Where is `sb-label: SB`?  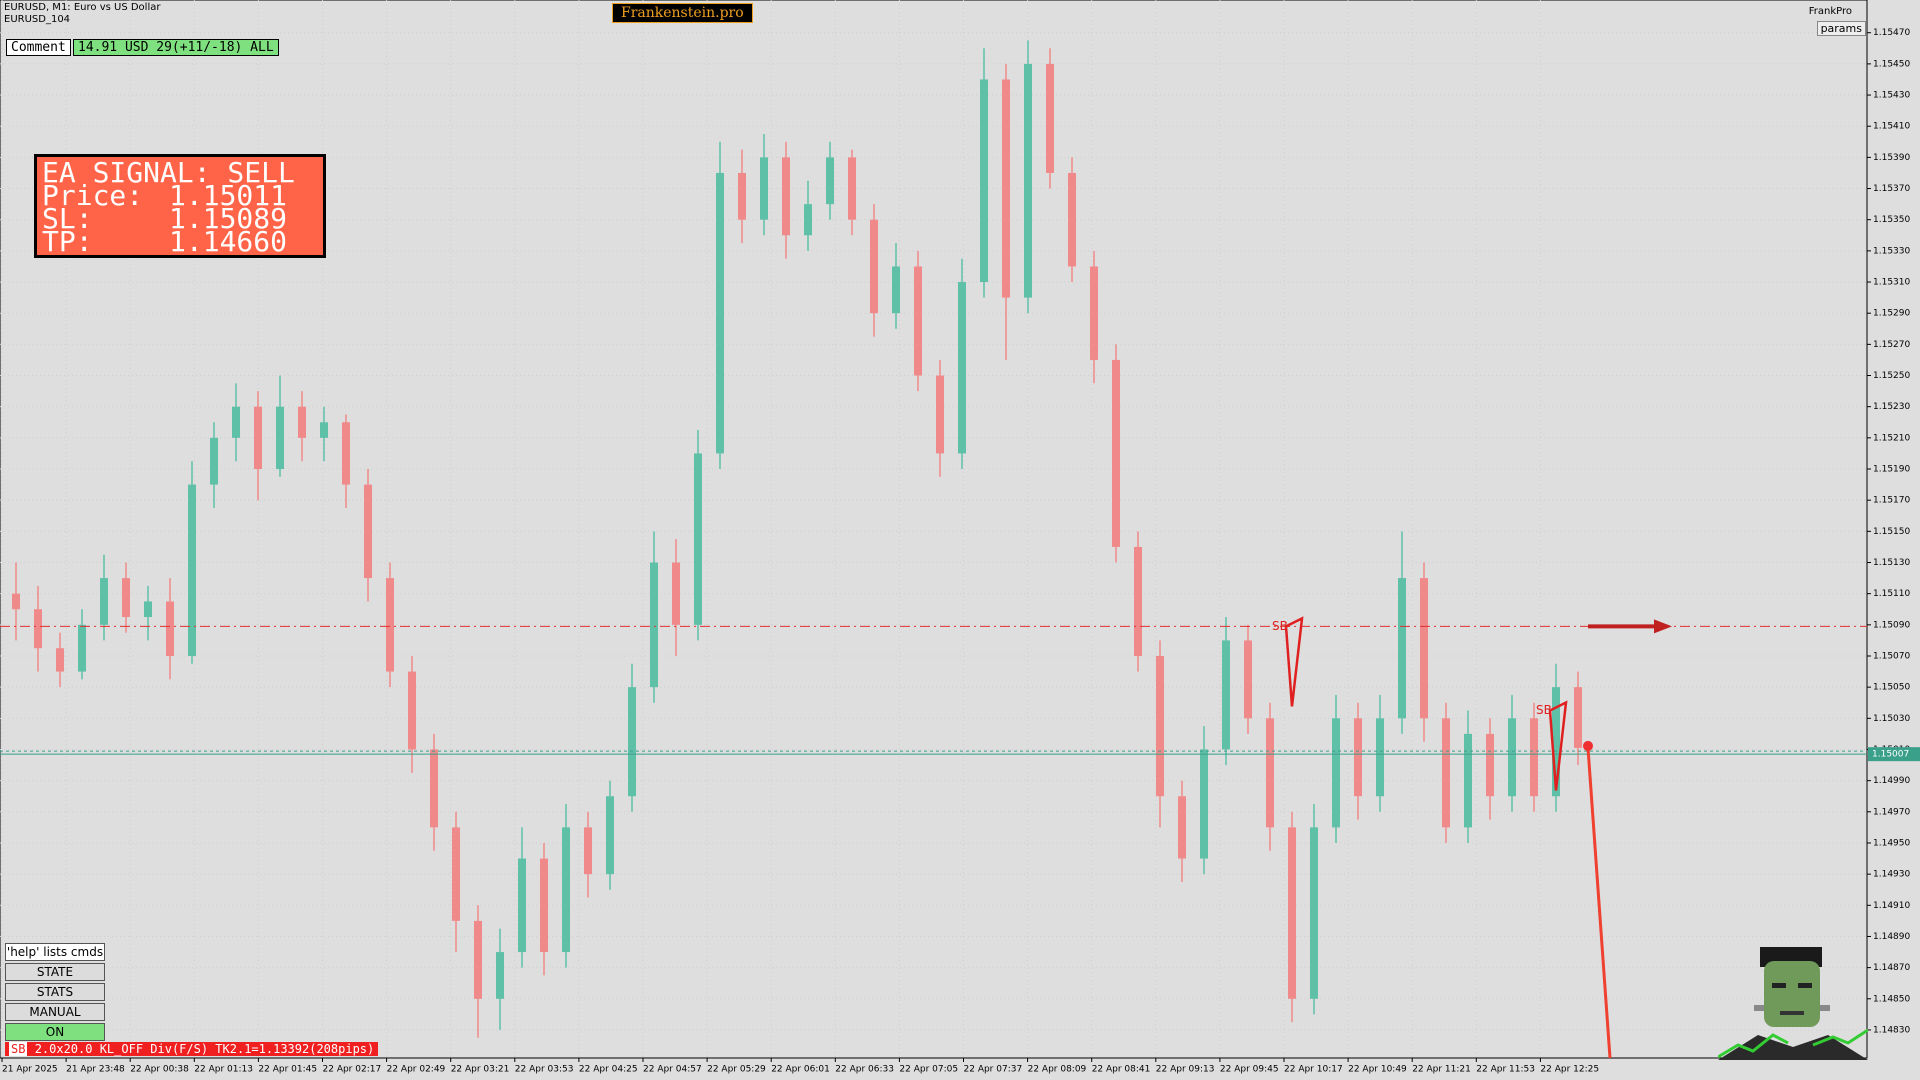 sb-label: SB is located at coordinates (1280, 626).